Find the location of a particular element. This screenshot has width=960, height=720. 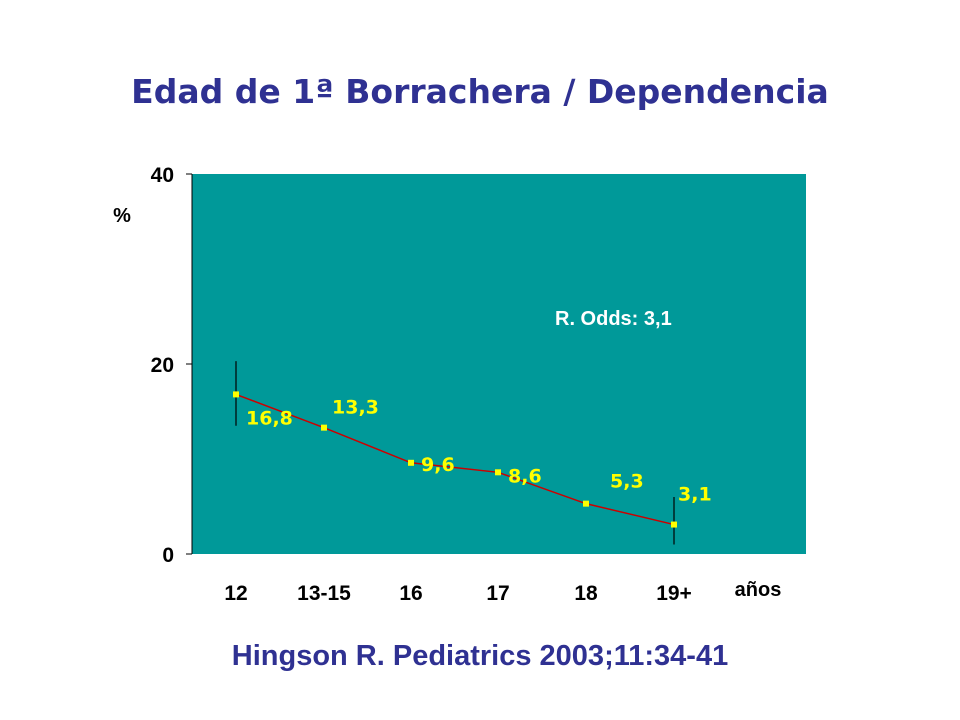

x-tick-label: 12 is located at coordinates (235, 593).